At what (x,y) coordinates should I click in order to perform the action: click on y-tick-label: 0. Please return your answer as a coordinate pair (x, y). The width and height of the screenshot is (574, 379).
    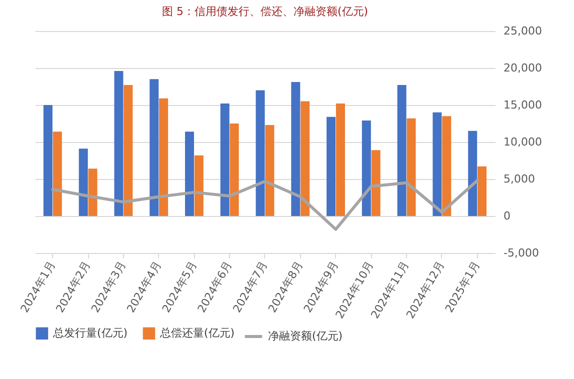
    Looking at the image, I should click on (507, 216).